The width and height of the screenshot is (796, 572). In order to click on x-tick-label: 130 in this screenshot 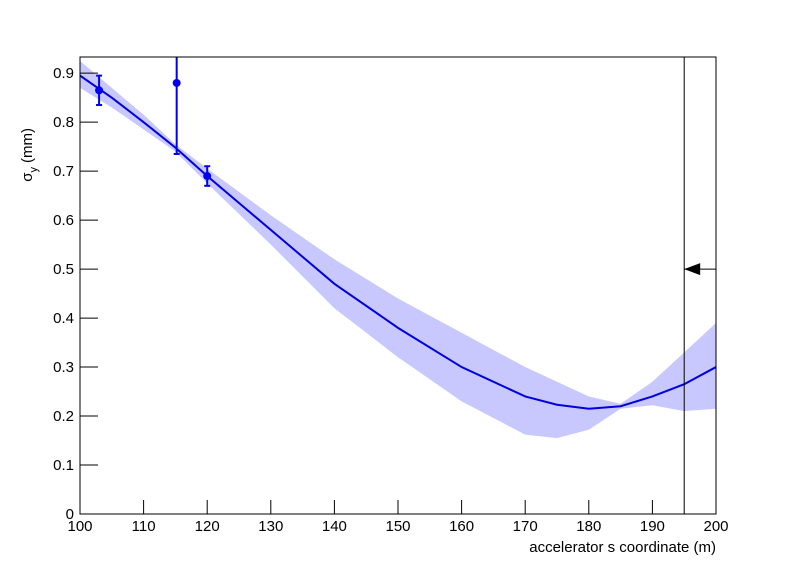, I will do `click(270, 526)`.